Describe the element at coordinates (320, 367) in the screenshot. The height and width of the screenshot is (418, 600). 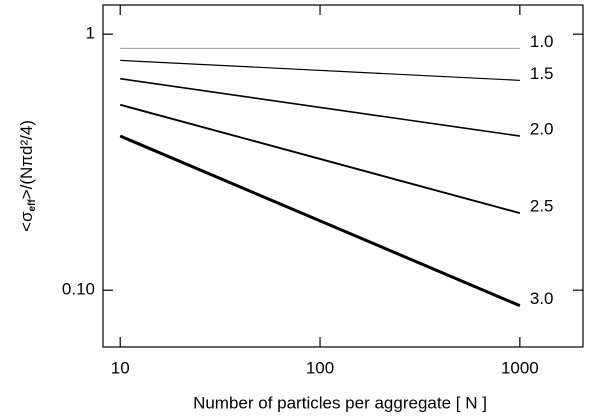
I see `x-tick-label: 100` at that location.